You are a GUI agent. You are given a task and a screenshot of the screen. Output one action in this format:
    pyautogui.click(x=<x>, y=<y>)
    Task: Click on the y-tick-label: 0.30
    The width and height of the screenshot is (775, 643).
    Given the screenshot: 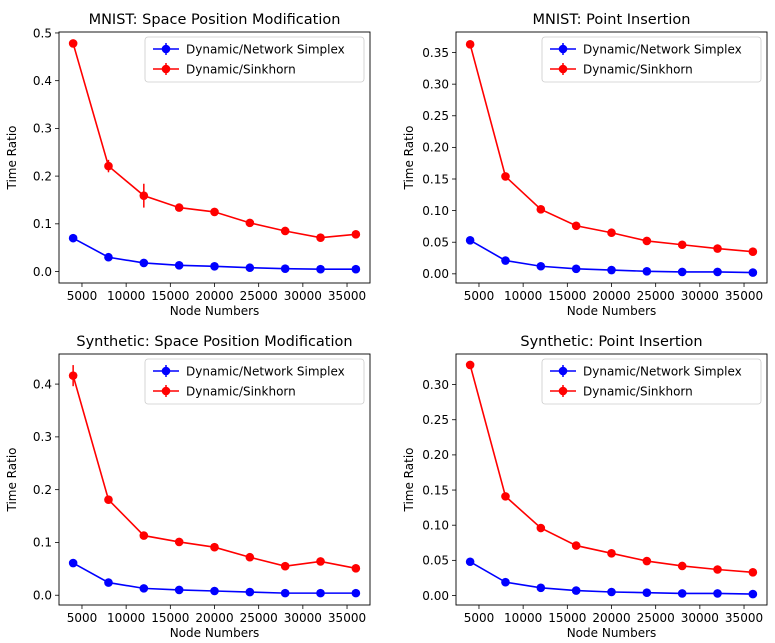 What is the action you would take?
    pyautogui.click(x=435, y=385)
    